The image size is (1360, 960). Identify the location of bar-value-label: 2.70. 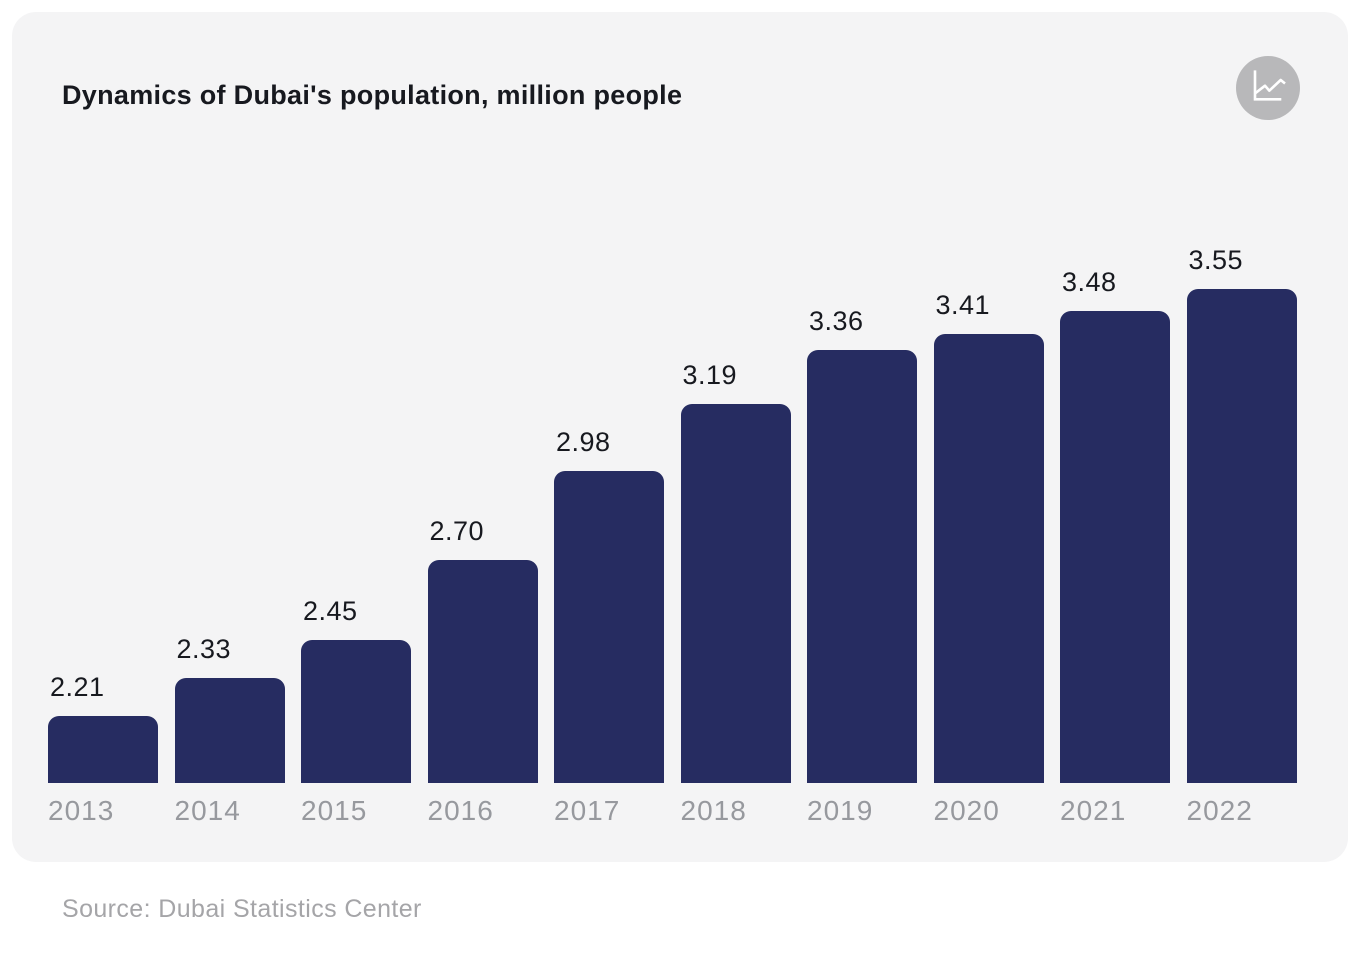
(457, 531).